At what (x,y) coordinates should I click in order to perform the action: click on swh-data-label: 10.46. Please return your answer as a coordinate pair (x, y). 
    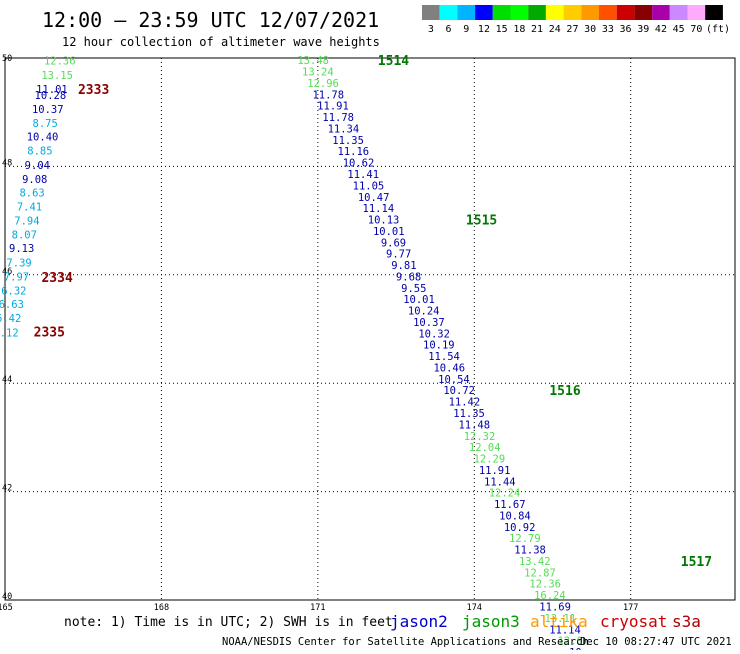
    Looking at the image, I should click on (449, 368).